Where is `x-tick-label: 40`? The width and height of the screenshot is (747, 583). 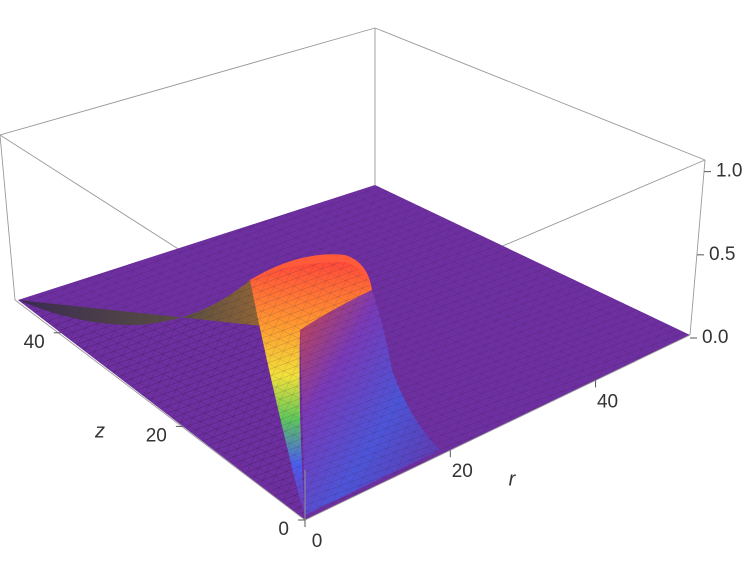
x-tick-label: 40 is located at coordinates (607, 401).